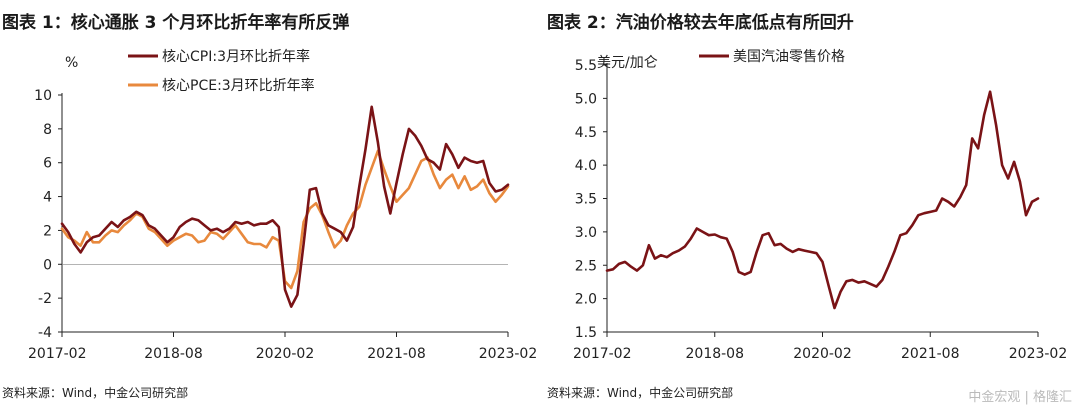 Image resolution: width=1080 pixels, height=413 pixels. I want to click on y-tick-label: 0, so click(47, 265).